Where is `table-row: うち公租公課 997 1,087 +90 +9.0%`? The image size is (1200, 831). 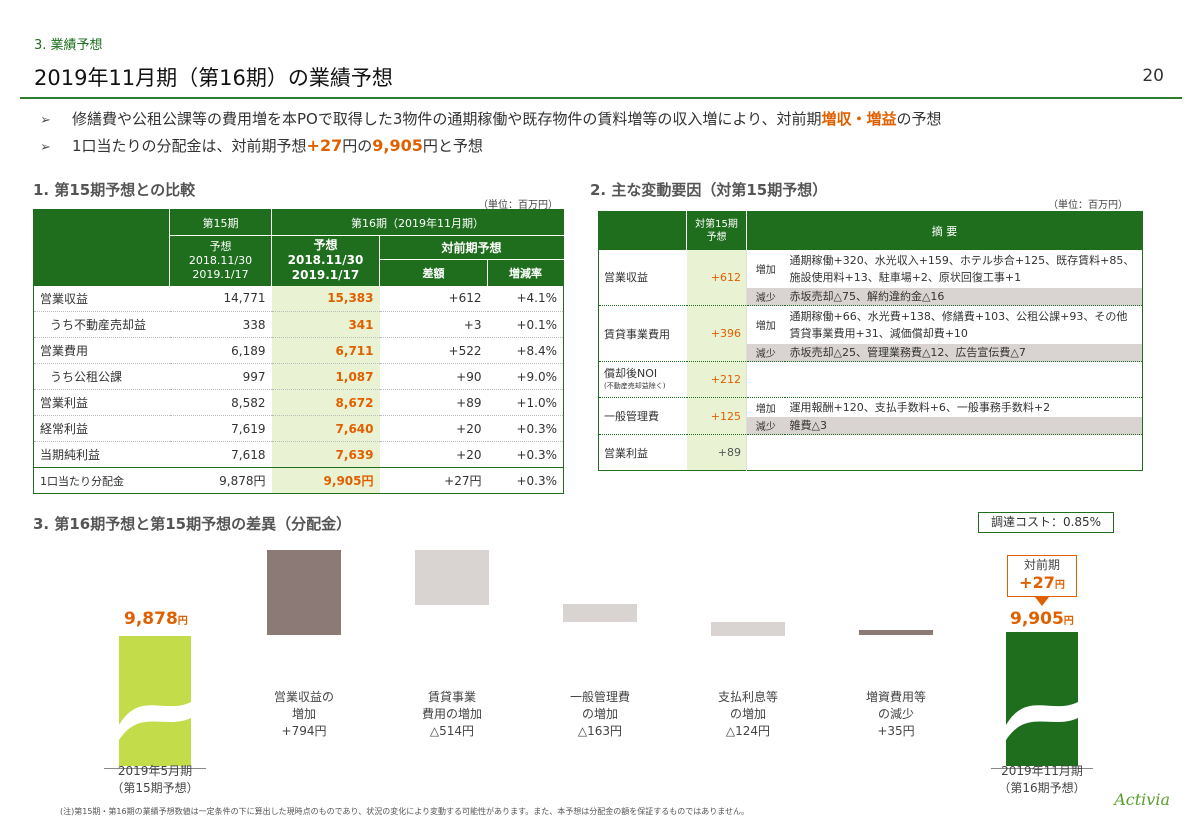 table-row: うち公租公課 997 1,087 +90 +9.0% is located at coordinates (298, 376).